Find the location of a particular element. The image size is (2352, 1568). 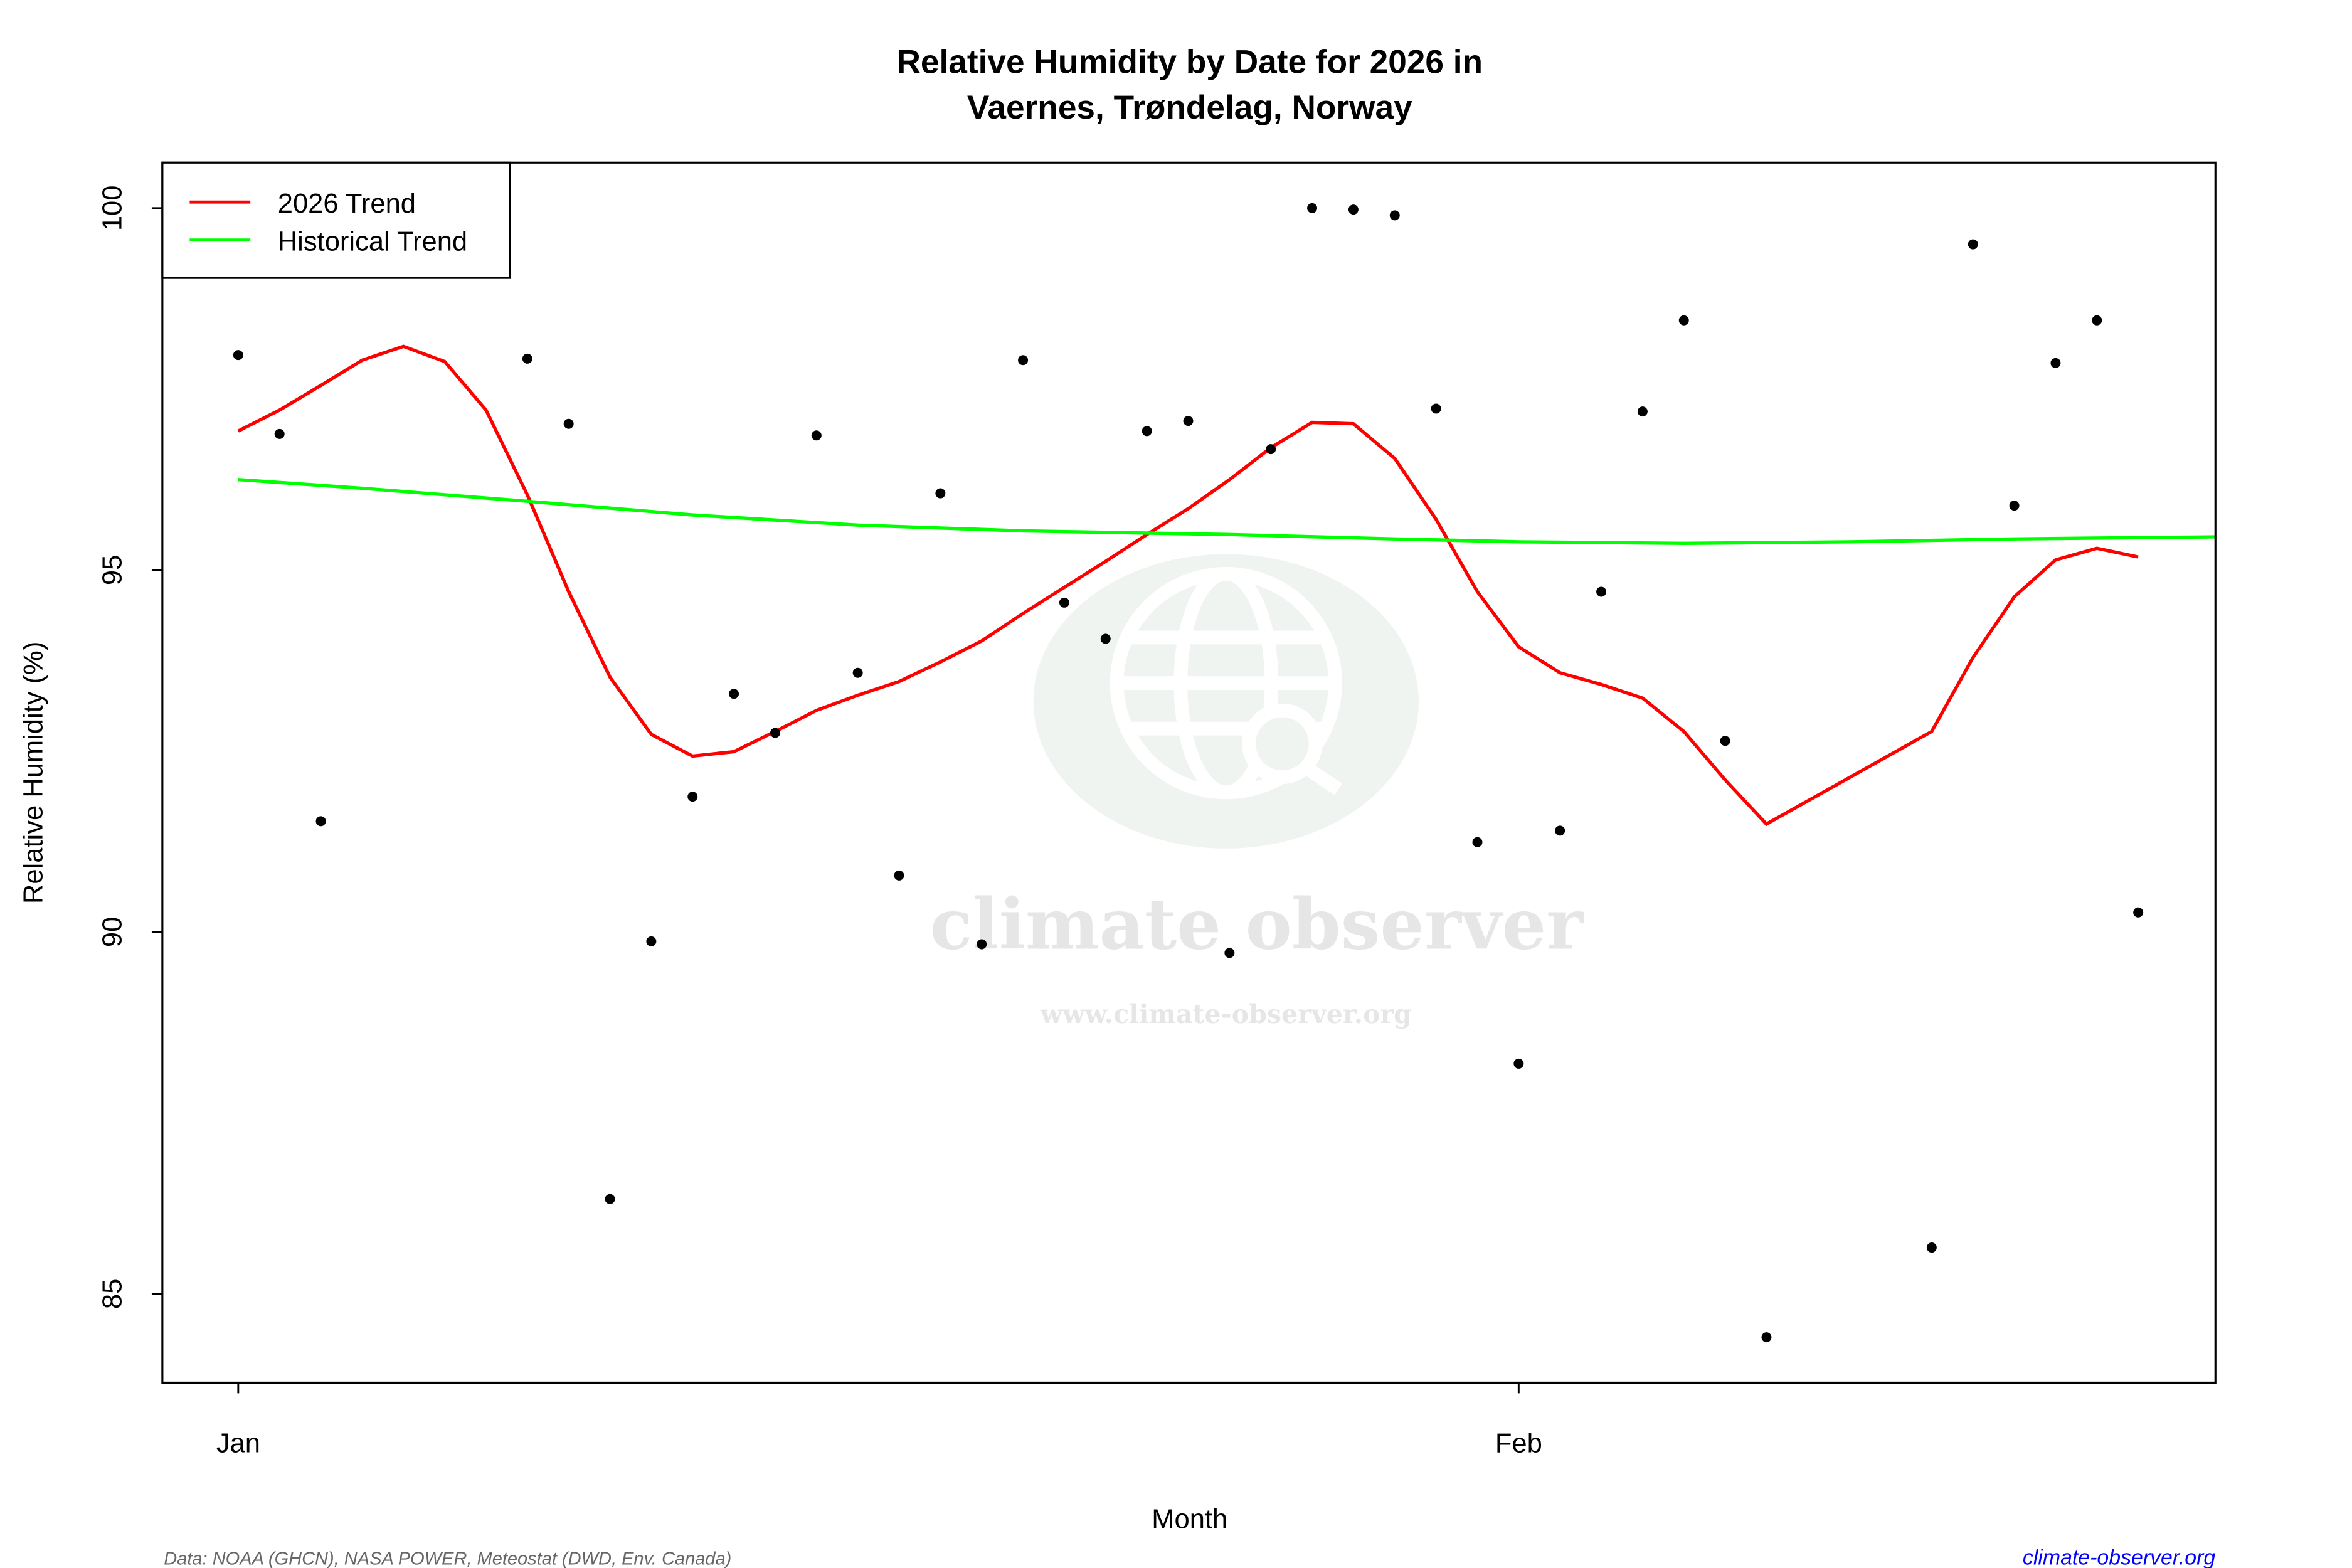

historical-trend-line is located at coordinates (1227, 512).